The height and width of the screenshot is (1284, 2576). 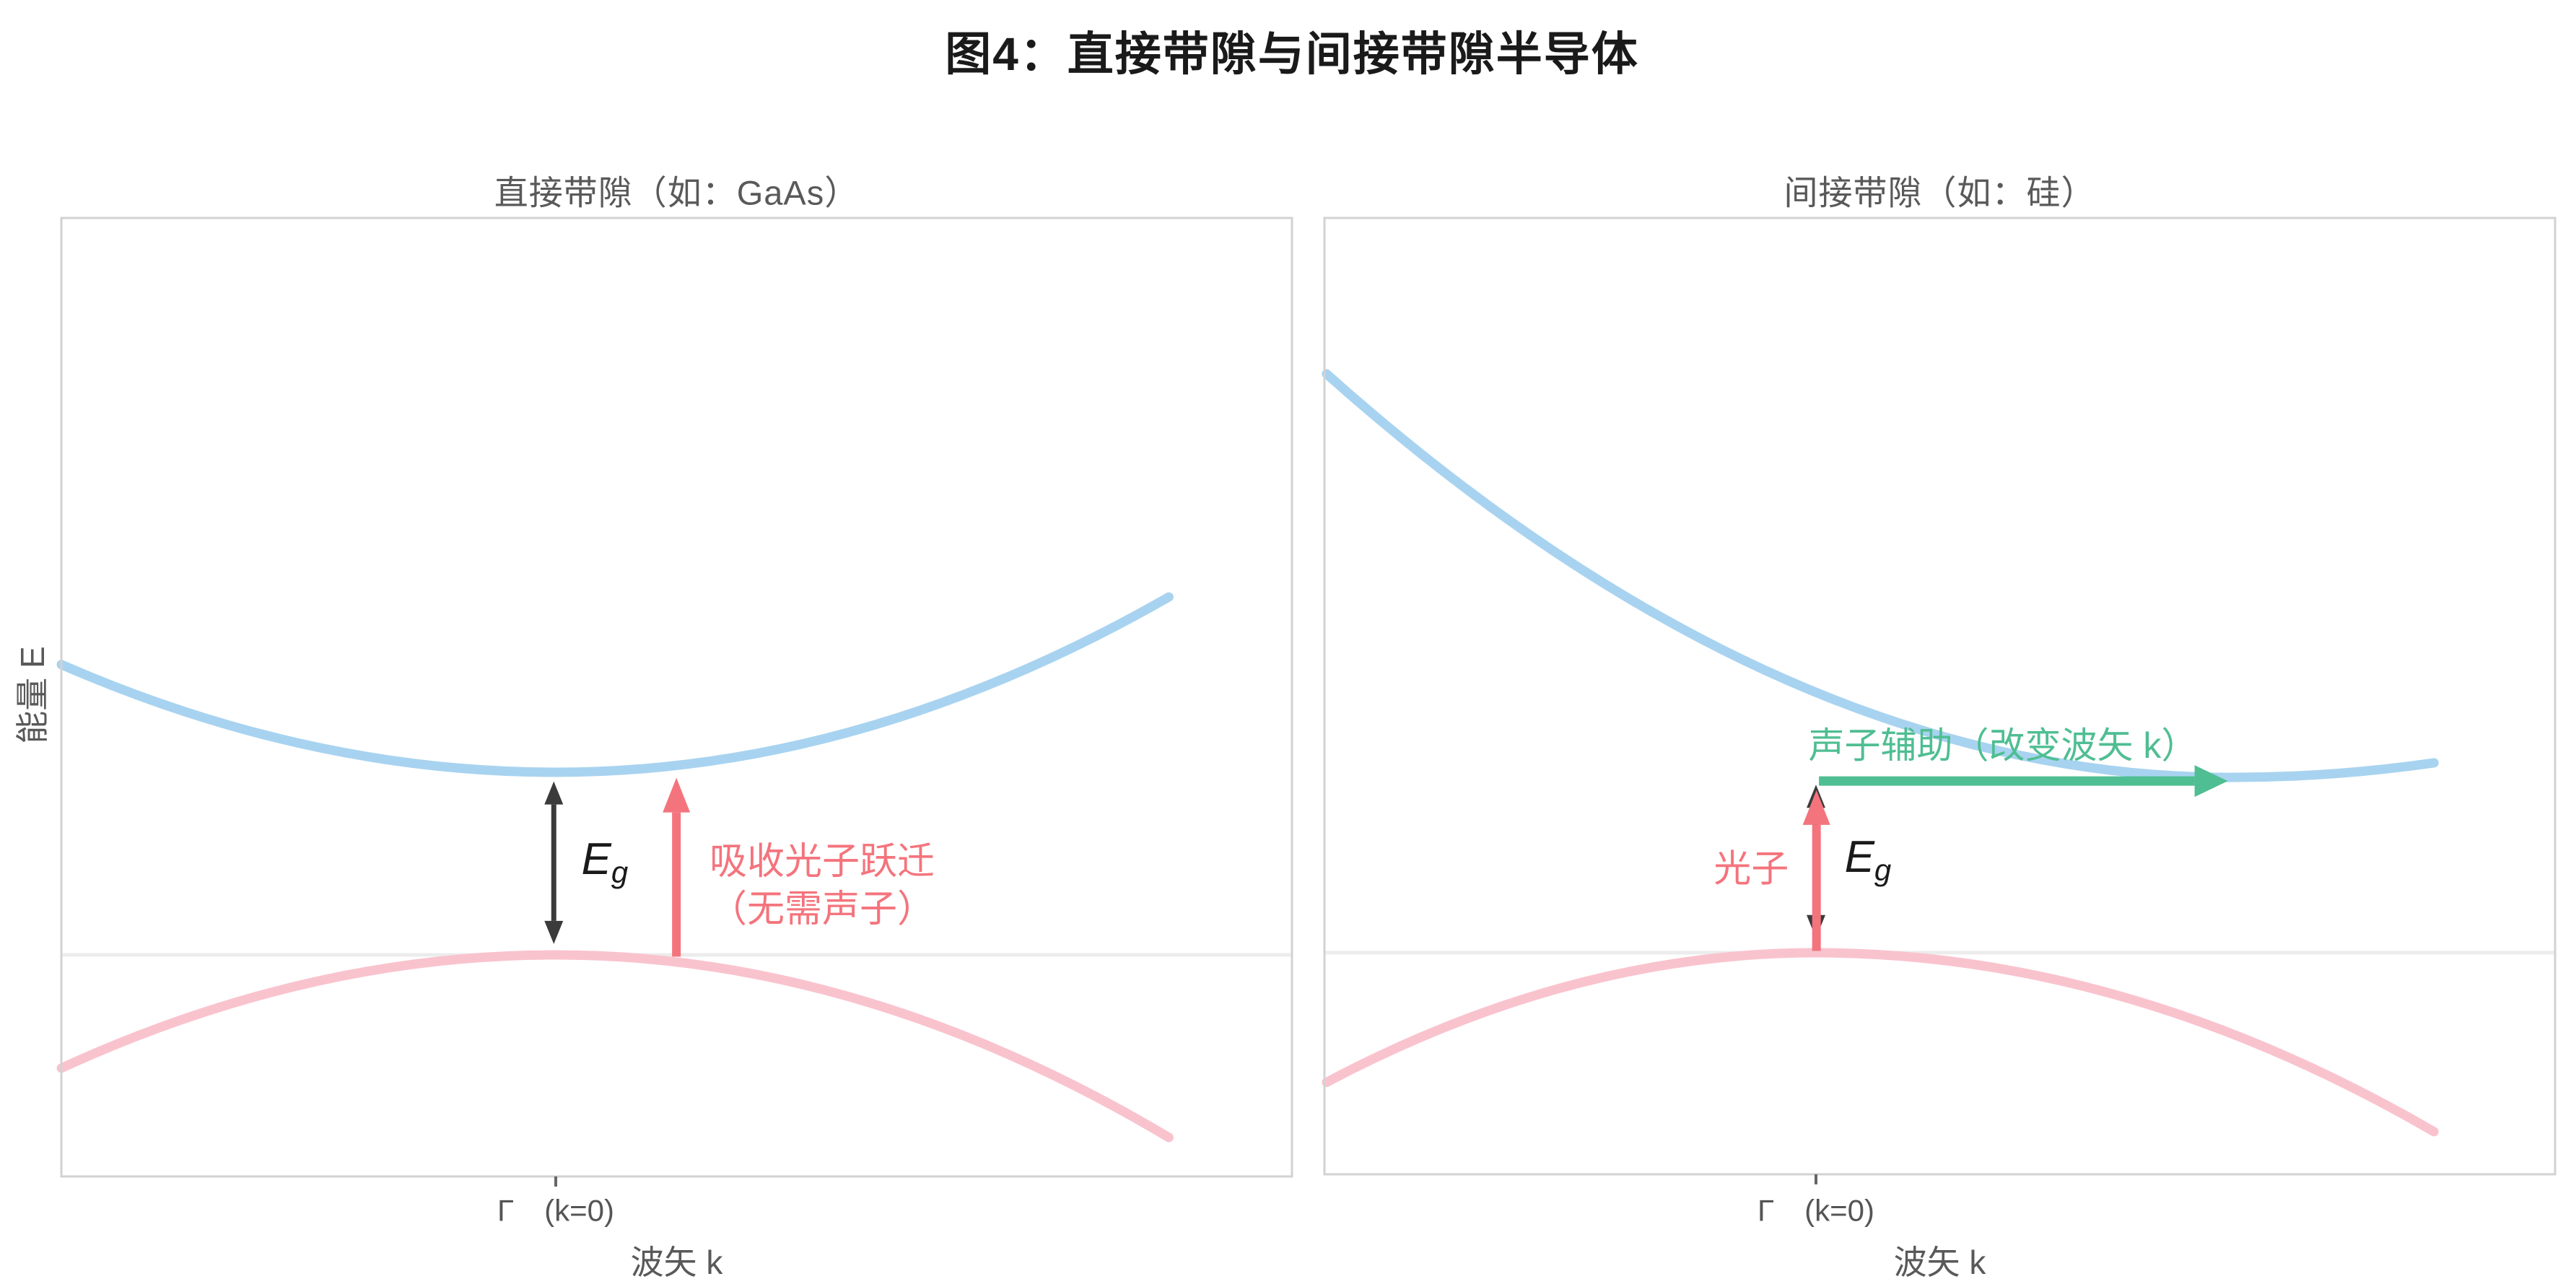 What do you see at coordinates (2003, 746) in the screenshot?
I see `phonon-assist-annotation: 声子辅助（改变波矢 k）` at bounding box center [2003, 746].